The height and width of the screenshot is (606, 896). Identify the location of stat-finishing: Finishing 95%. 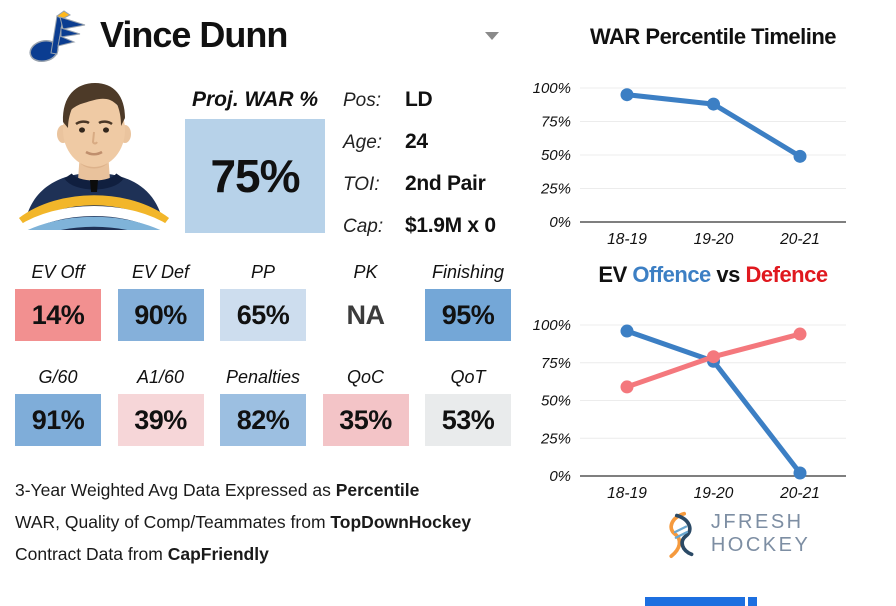
(468, 301).